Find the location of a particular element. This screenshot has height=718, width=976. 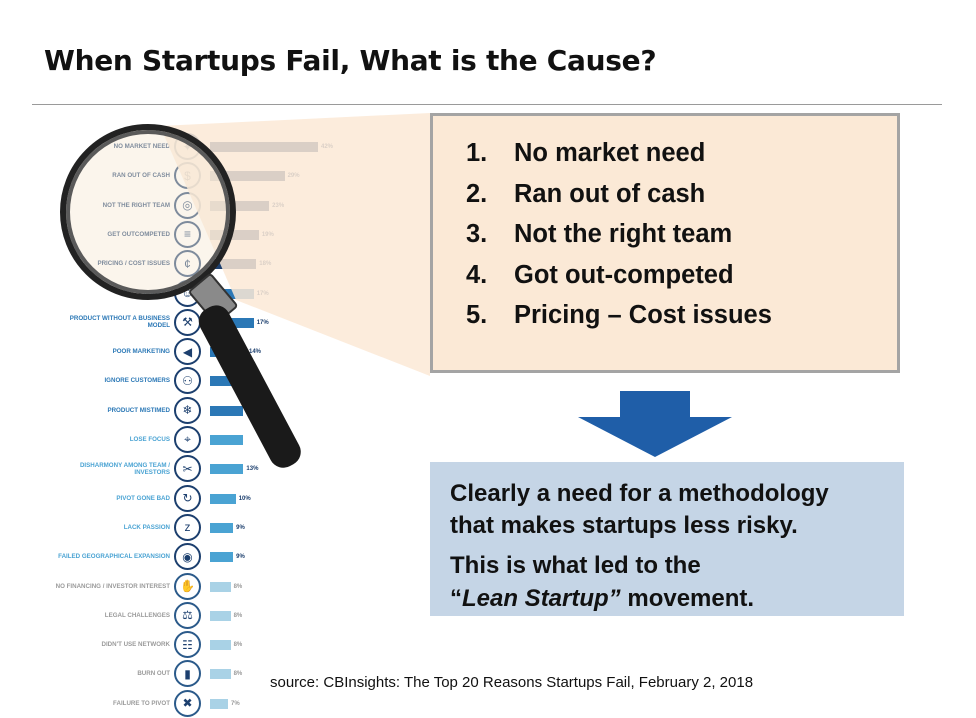

conclusion-line-3: This is what led to the is located at coordinates (575, 565).